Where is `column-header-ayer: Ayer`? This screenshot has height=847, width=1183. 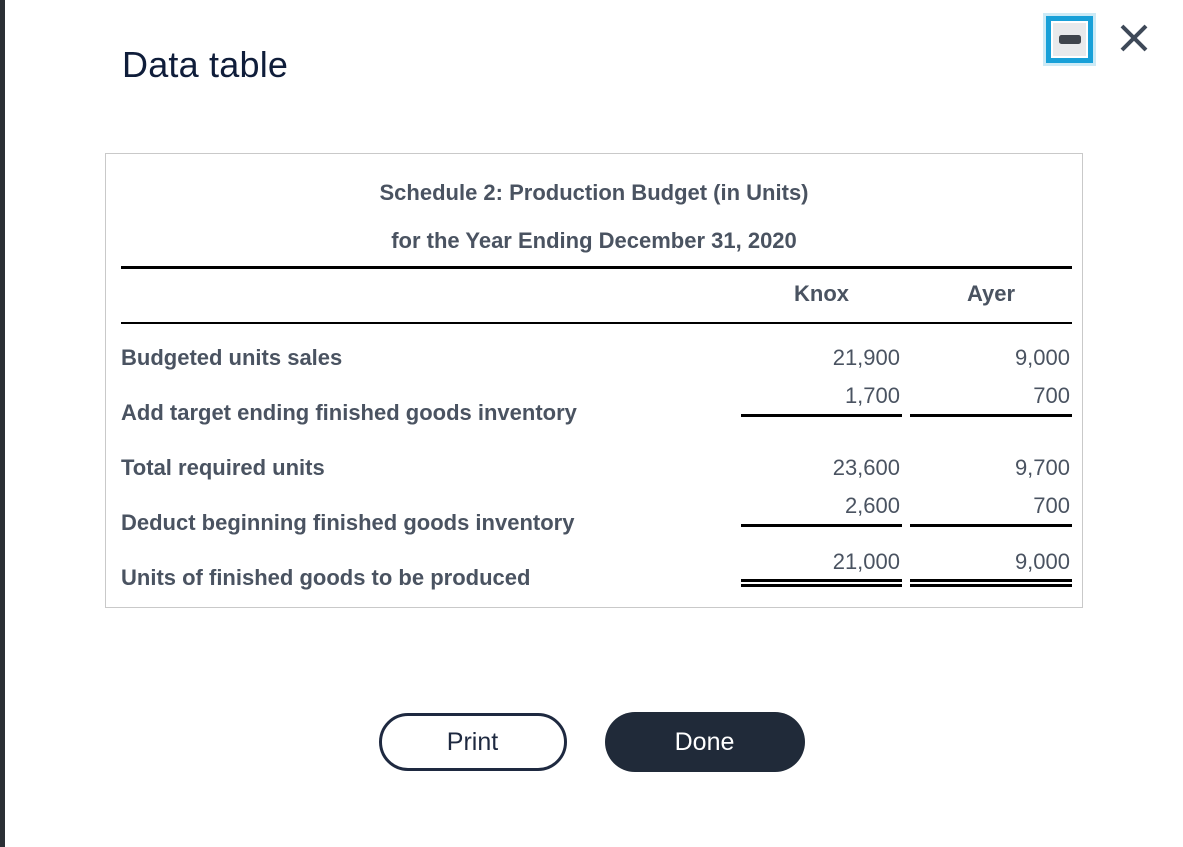
column-header-ayer: Ayer is located at coordinates (991, 293).